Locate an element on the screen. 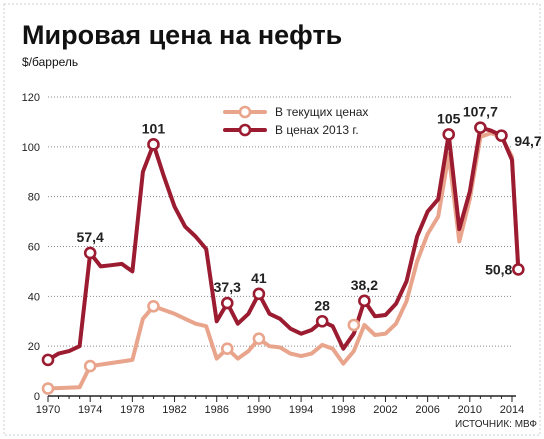 This screenshot has width=544, height=439. legend: В текущих ценах В ценах 2013 г. is located at coordinates (295, 121).